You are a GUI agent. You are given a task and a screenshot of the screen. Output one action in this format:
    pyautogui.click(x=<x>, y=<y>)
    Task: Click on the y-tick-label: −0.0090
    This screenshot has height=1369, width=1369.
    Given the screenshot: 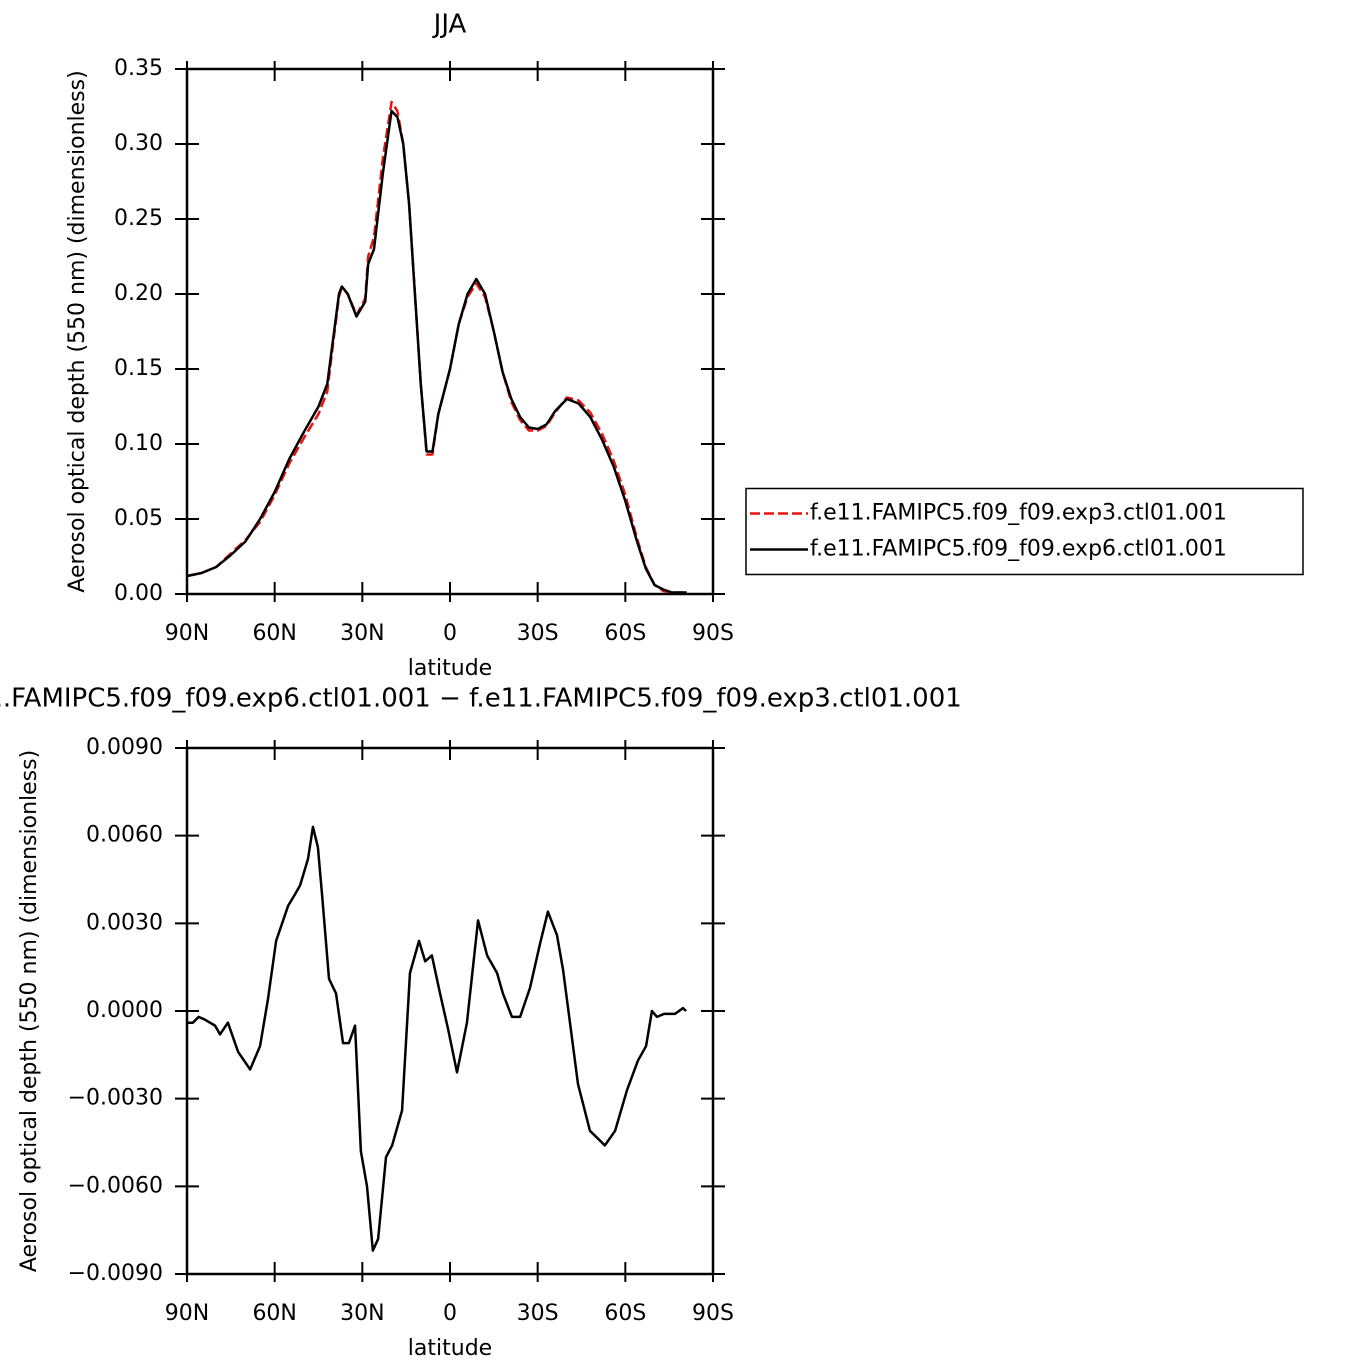 What is the action you would take?
    pyautogui.click(x=115, y=1273)
    